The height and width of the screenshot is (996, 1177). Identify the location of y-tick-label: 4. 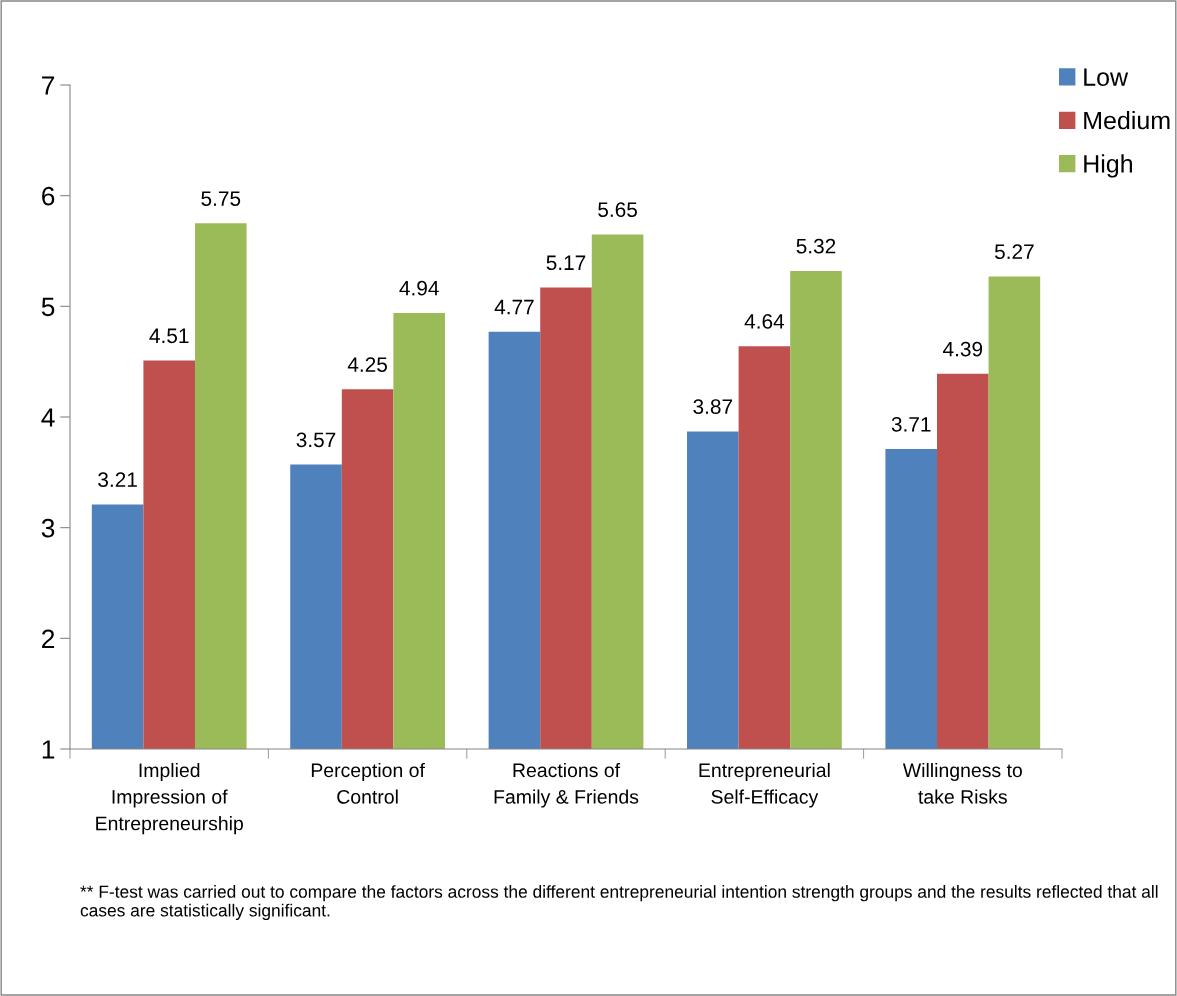
(48, 417).